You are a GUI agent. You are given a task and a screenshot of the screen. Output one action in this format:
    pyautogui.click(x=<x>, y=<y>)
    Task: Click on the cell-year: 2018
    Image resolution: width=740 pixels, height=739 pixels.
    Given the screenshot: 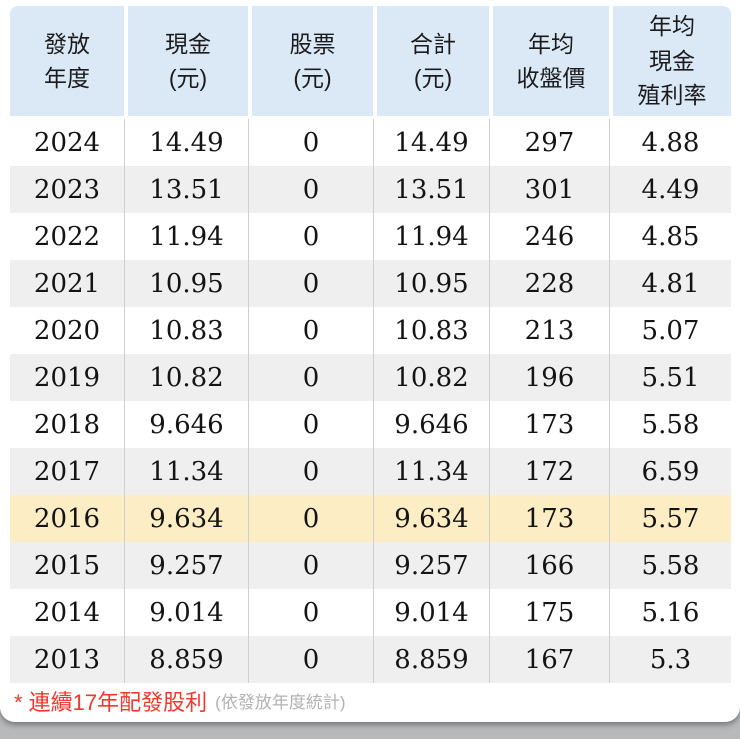 What is the action you would take?
    pyautogui.click(x=67, y=424)
    